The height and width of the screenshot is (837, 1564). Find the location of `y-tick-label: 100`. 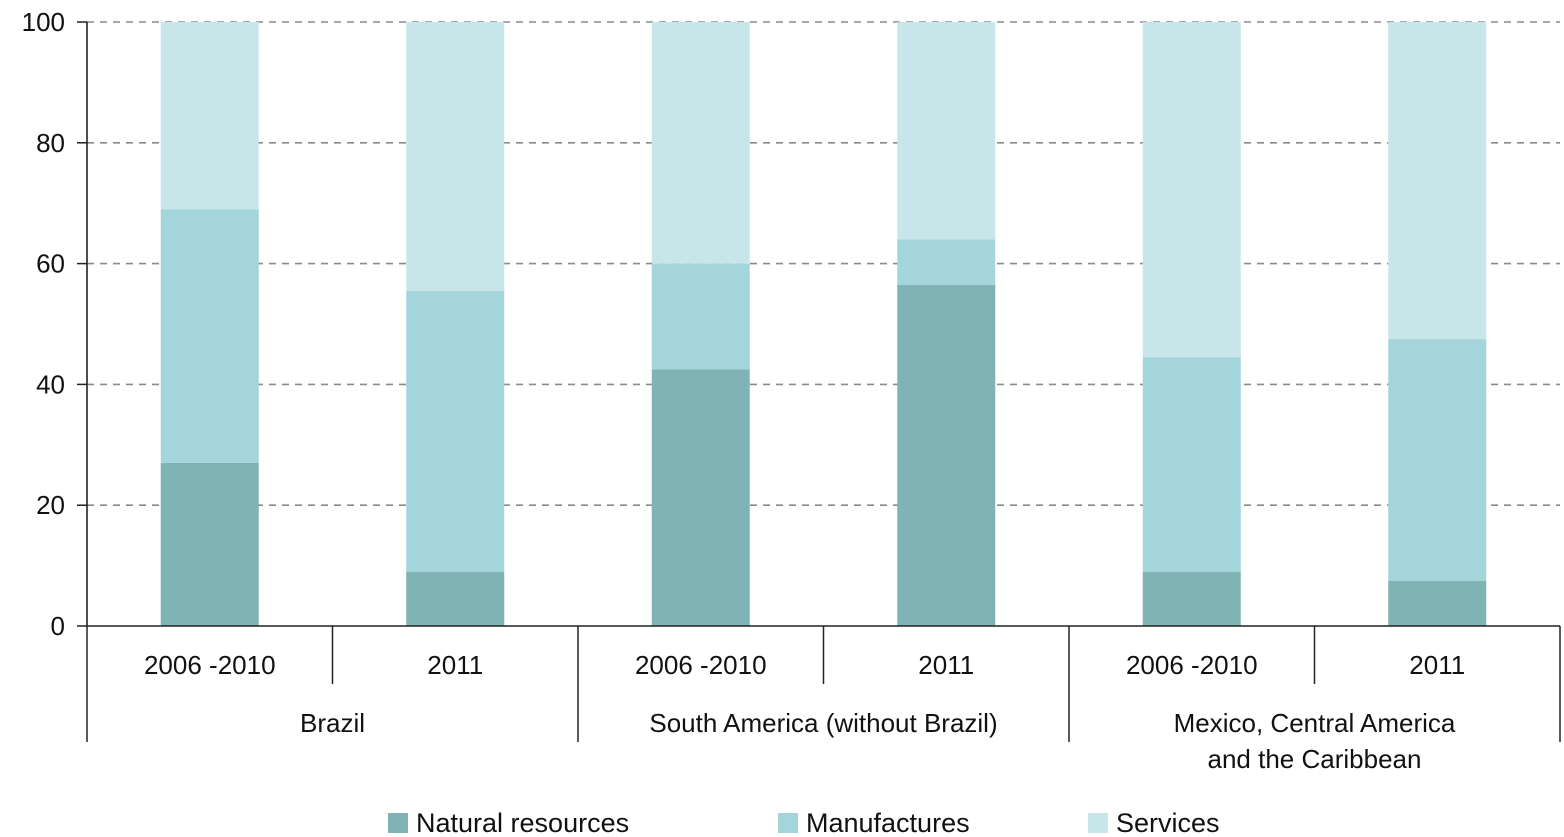

y-tick-label: 100 is located at coordinates (43, 22).